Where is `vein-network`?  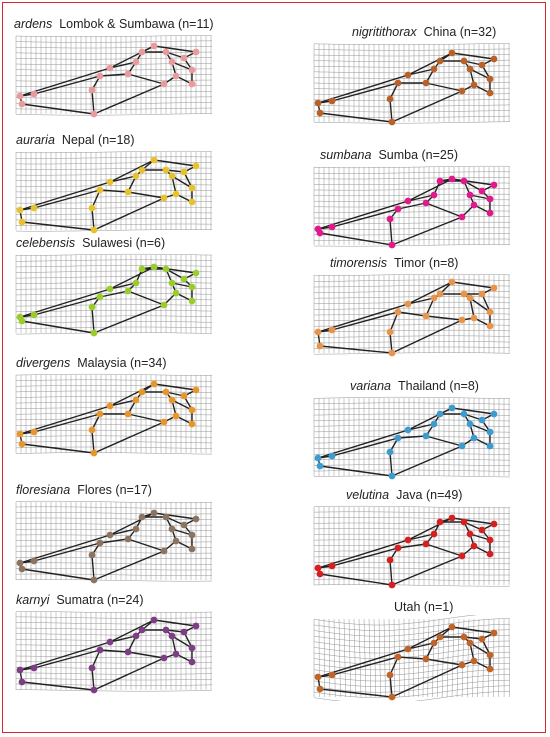 vein-network is located at coordinates (406, 317).